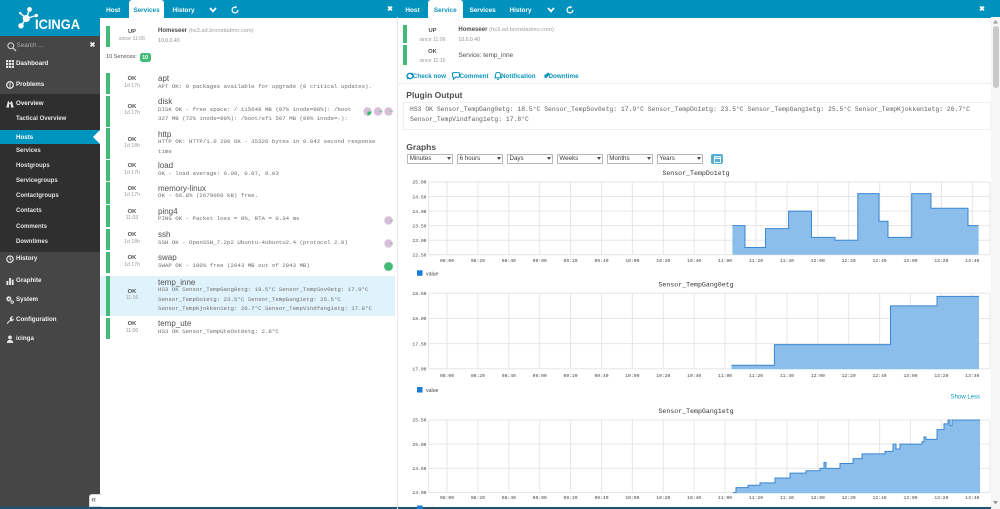 This screenshot has width=1000, height=509. What do you see at coordinates (695, 284) in the screenshot?
I see `svg-text: Sensor_TempGang0etg` at bounding box center [695, 284].